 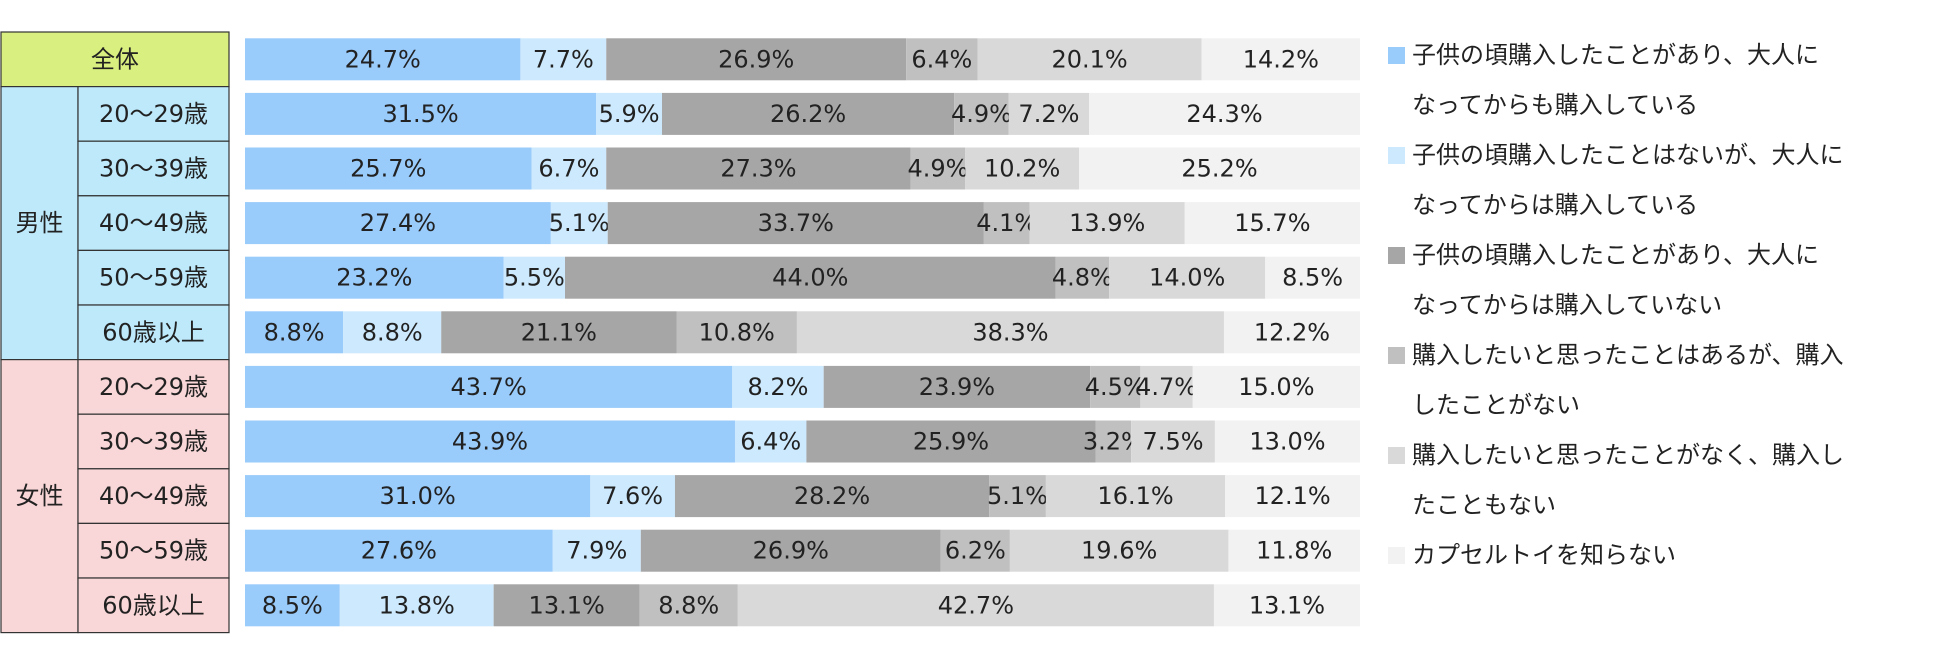 What do you see at coordinates (758, 169) in the screenshot?
I see `data-label: 27.3%` at bounding box center [758, 169].